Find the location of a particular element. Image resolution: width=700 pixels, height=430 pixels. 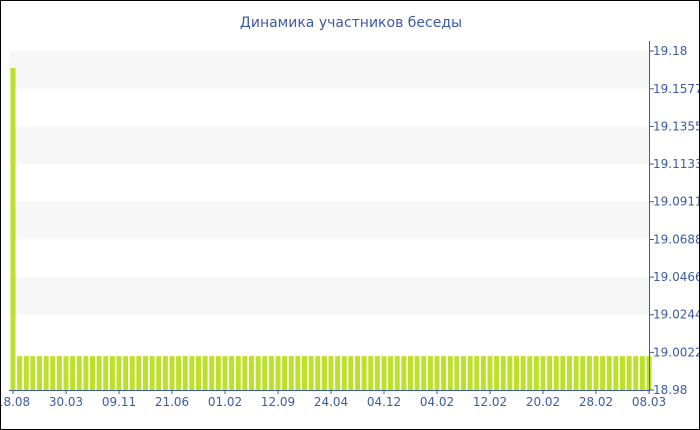

y-tick-label: 18.98 is located at coordinates (670, 390).